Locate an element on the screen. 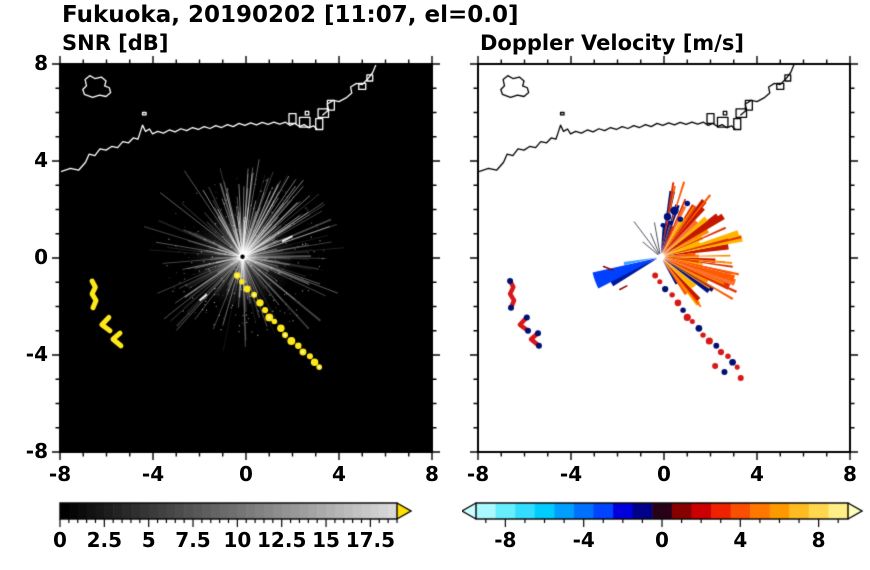  colorbar-tick-label: 8 is located at coordinates (818, 540).